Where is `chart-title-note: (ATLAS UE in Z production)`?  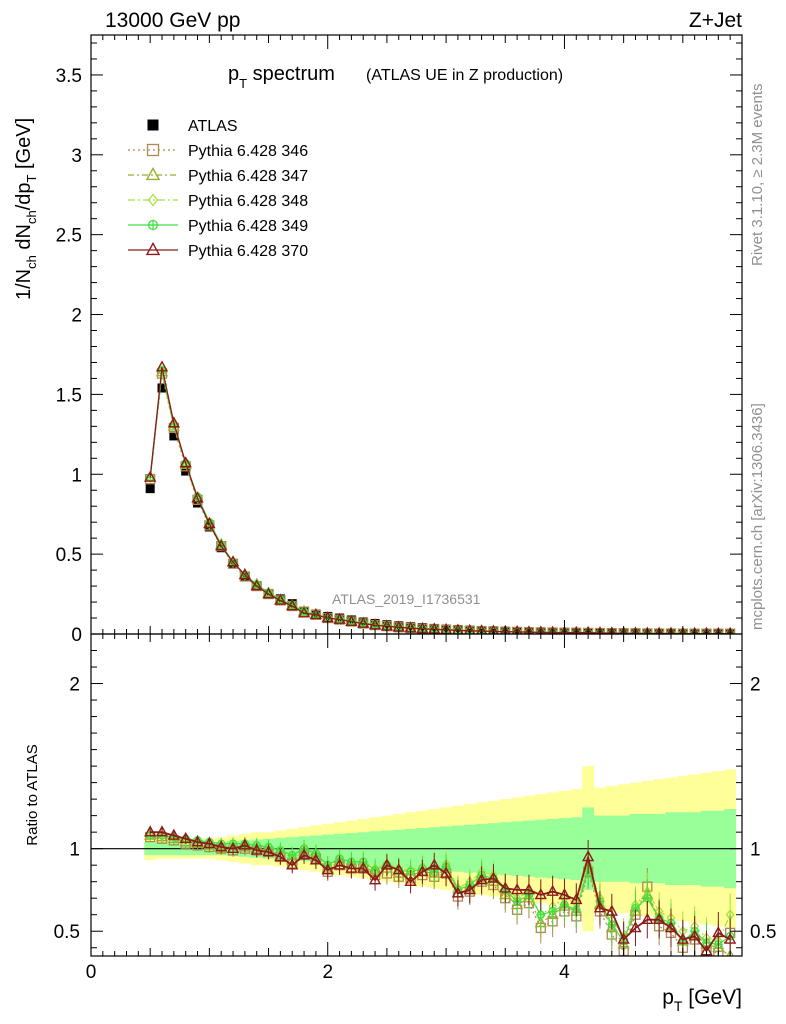
chart-title-note: (ATLAS UE in Z production) is located at coordinates (464, 75).